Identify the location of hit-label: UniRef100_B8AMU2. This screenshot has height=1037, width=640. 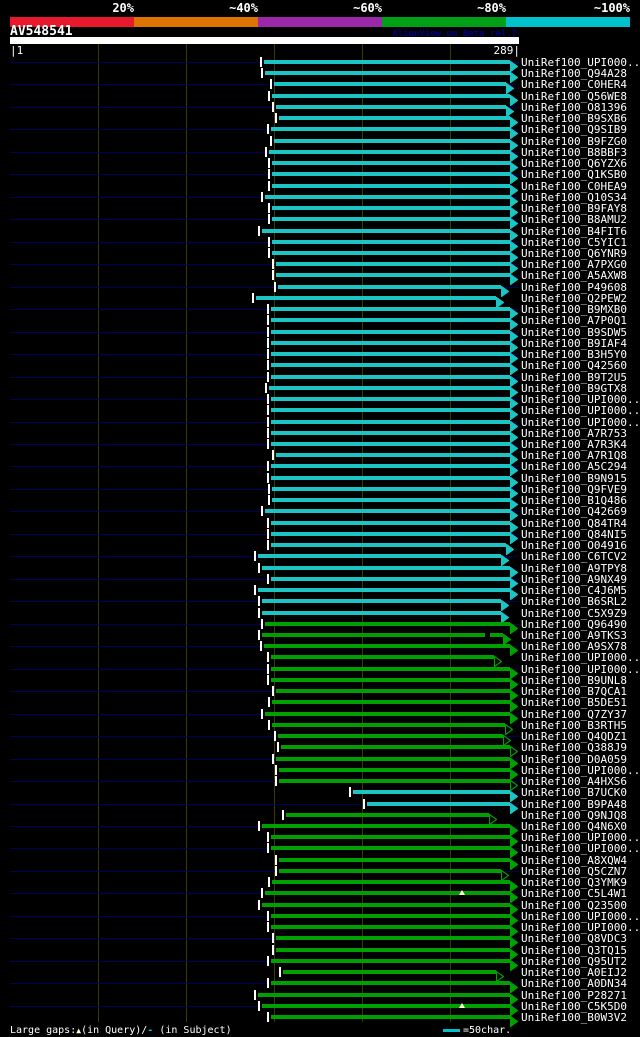
(574, 219).